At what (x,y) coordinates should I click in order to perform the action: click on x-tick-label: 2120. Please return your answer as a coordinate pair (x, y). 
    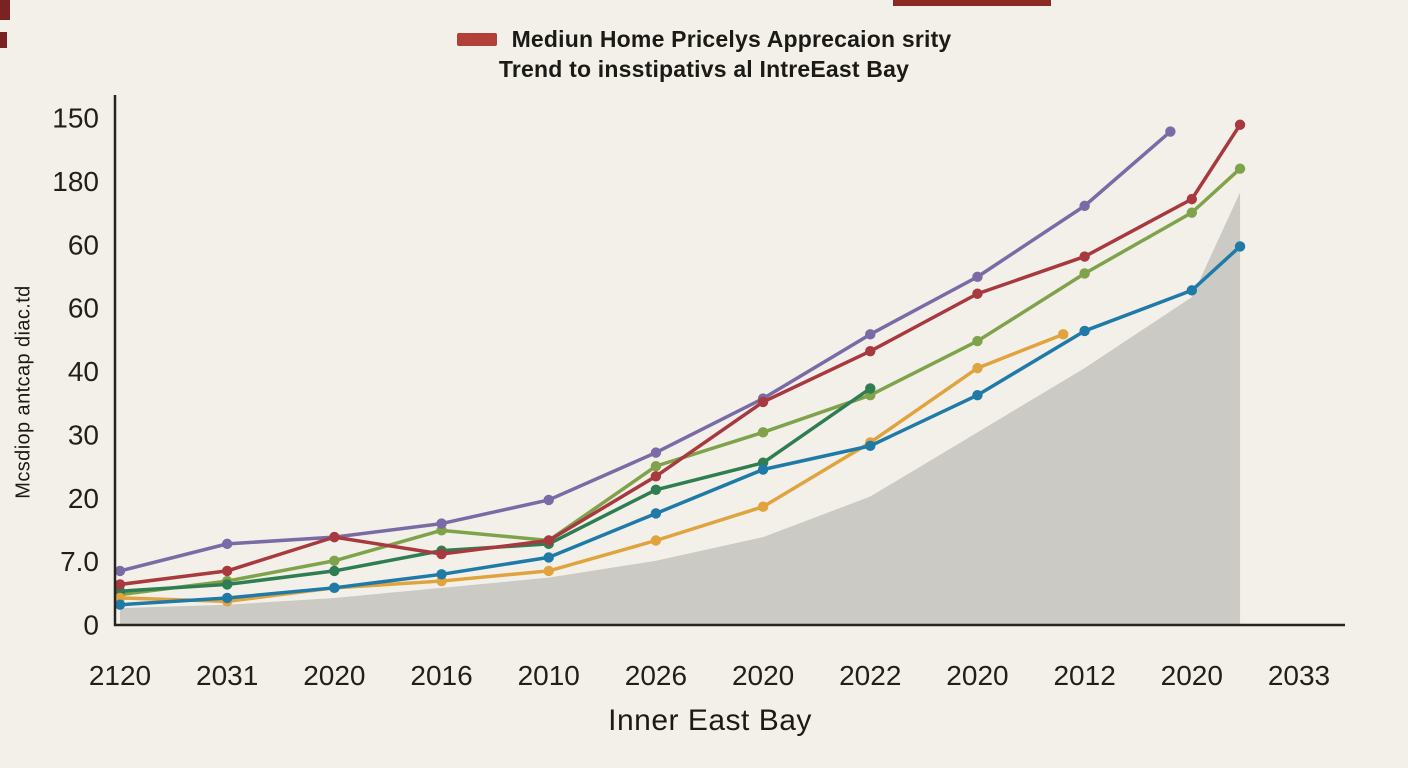
    Looking at the image, I should click on (120, 675).